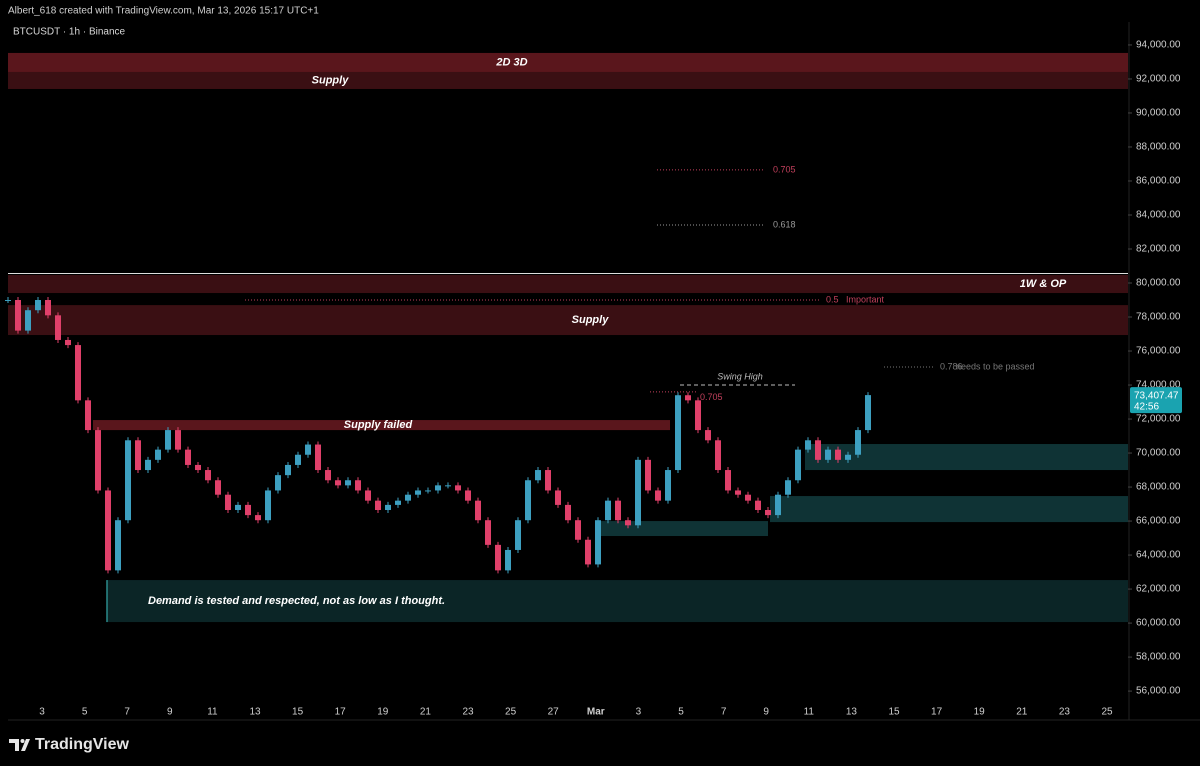  What do you see at coordinates (1156, 396) in the screenshot?
I see `last-price: 73,407.47` at bounding box center [1156, 396].